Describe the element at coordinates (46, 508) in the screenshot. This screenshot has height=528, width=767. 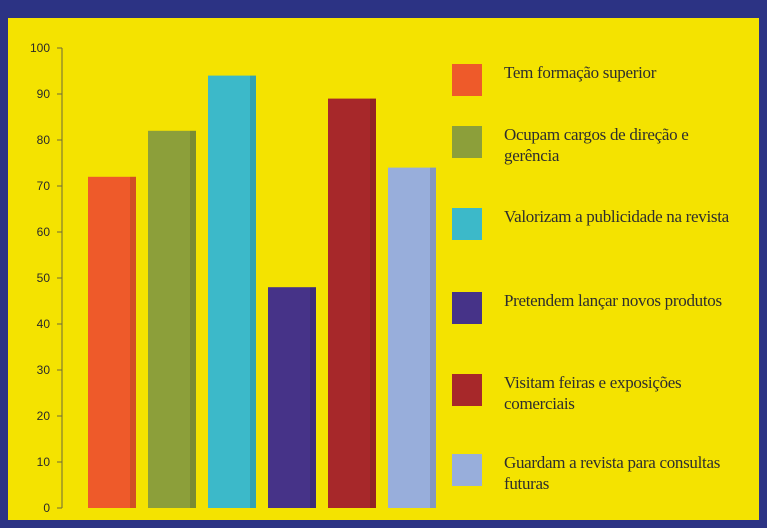
I see `y-tick-label: 0` at that location.